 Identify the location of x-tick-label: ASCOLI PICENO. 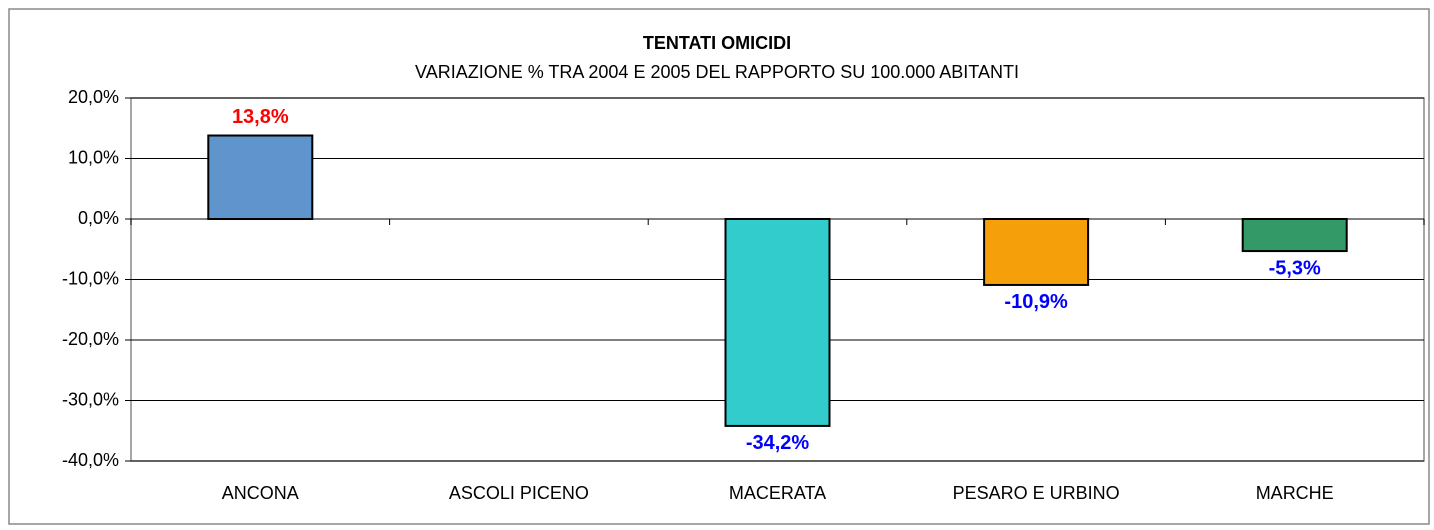
(519, 493).